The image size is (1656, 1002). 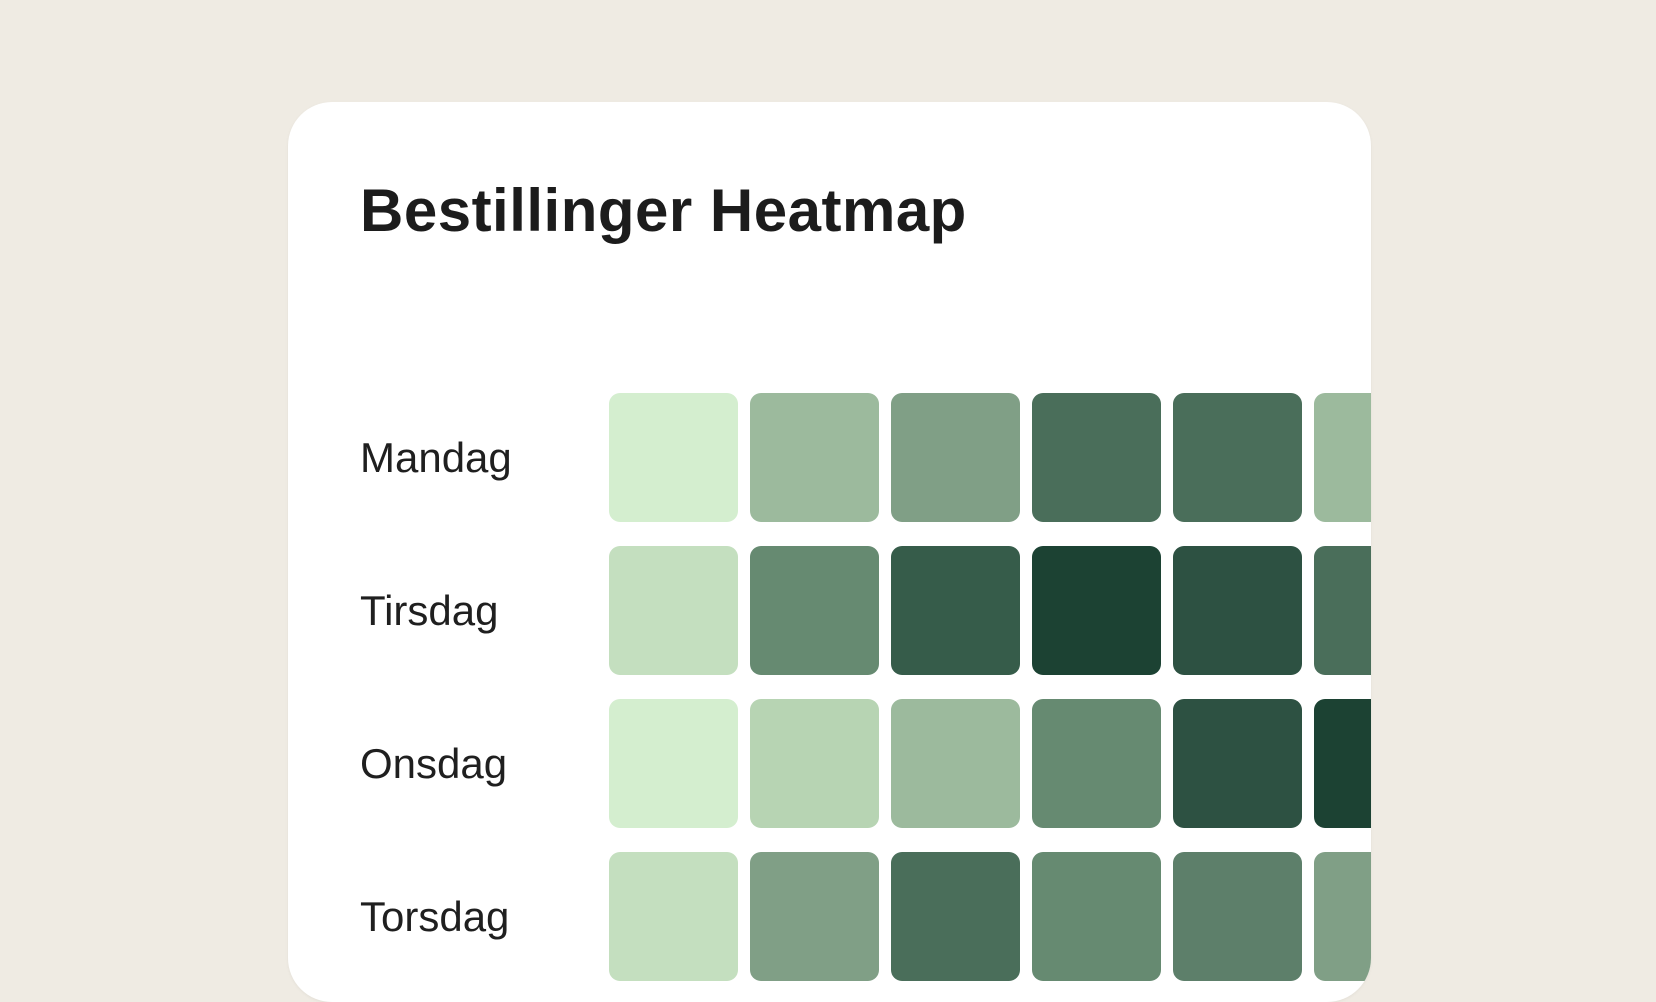 I want to click on y-axis-labels: Mandag Tirsdag Onsdag Torsdag, so click(x=436, y=687).